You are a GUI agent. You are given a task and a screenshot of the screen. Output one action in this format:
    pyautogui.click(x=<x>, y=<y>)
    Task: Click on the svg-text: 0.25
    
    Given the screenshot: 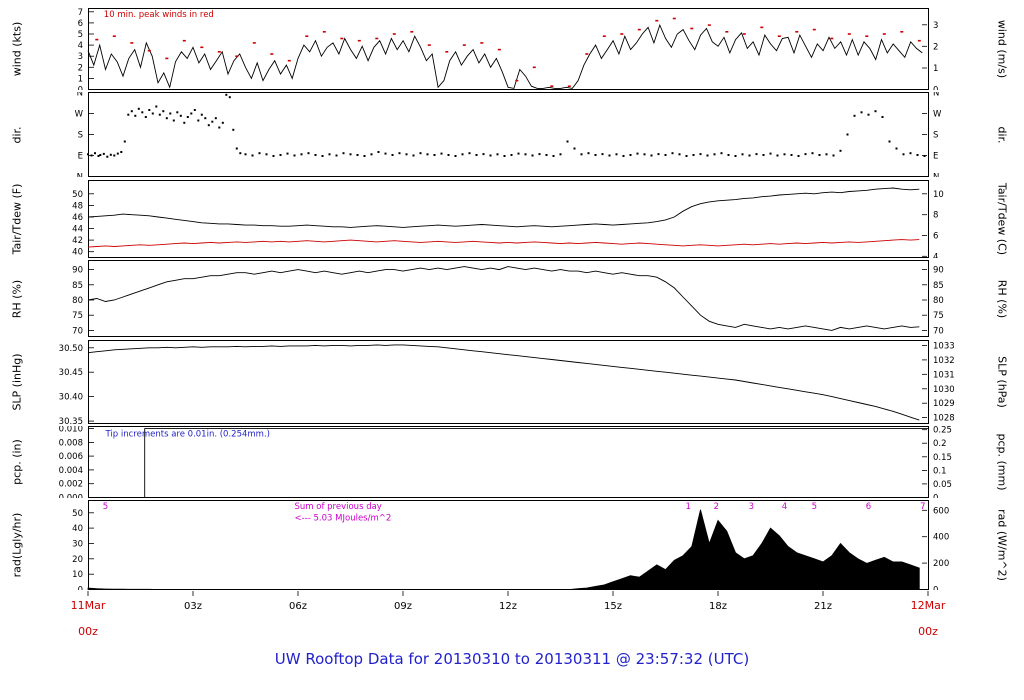 What is the action you would take?
    pyautogui.click(x=942, y=431)
    